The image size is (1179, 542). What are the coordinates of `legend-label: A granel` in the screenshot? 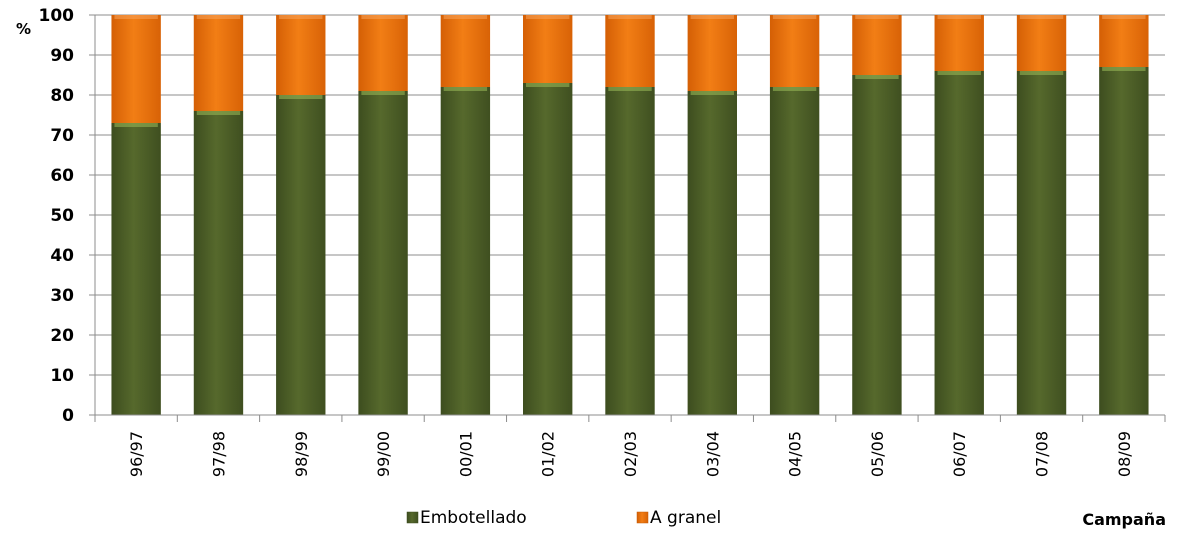 It's located at (685, 518).